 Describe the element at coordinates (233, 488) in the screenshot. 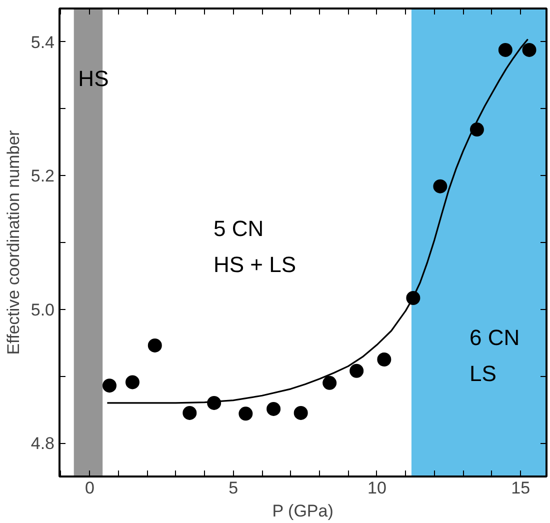

I see `x-tick-label: 5` at that location.